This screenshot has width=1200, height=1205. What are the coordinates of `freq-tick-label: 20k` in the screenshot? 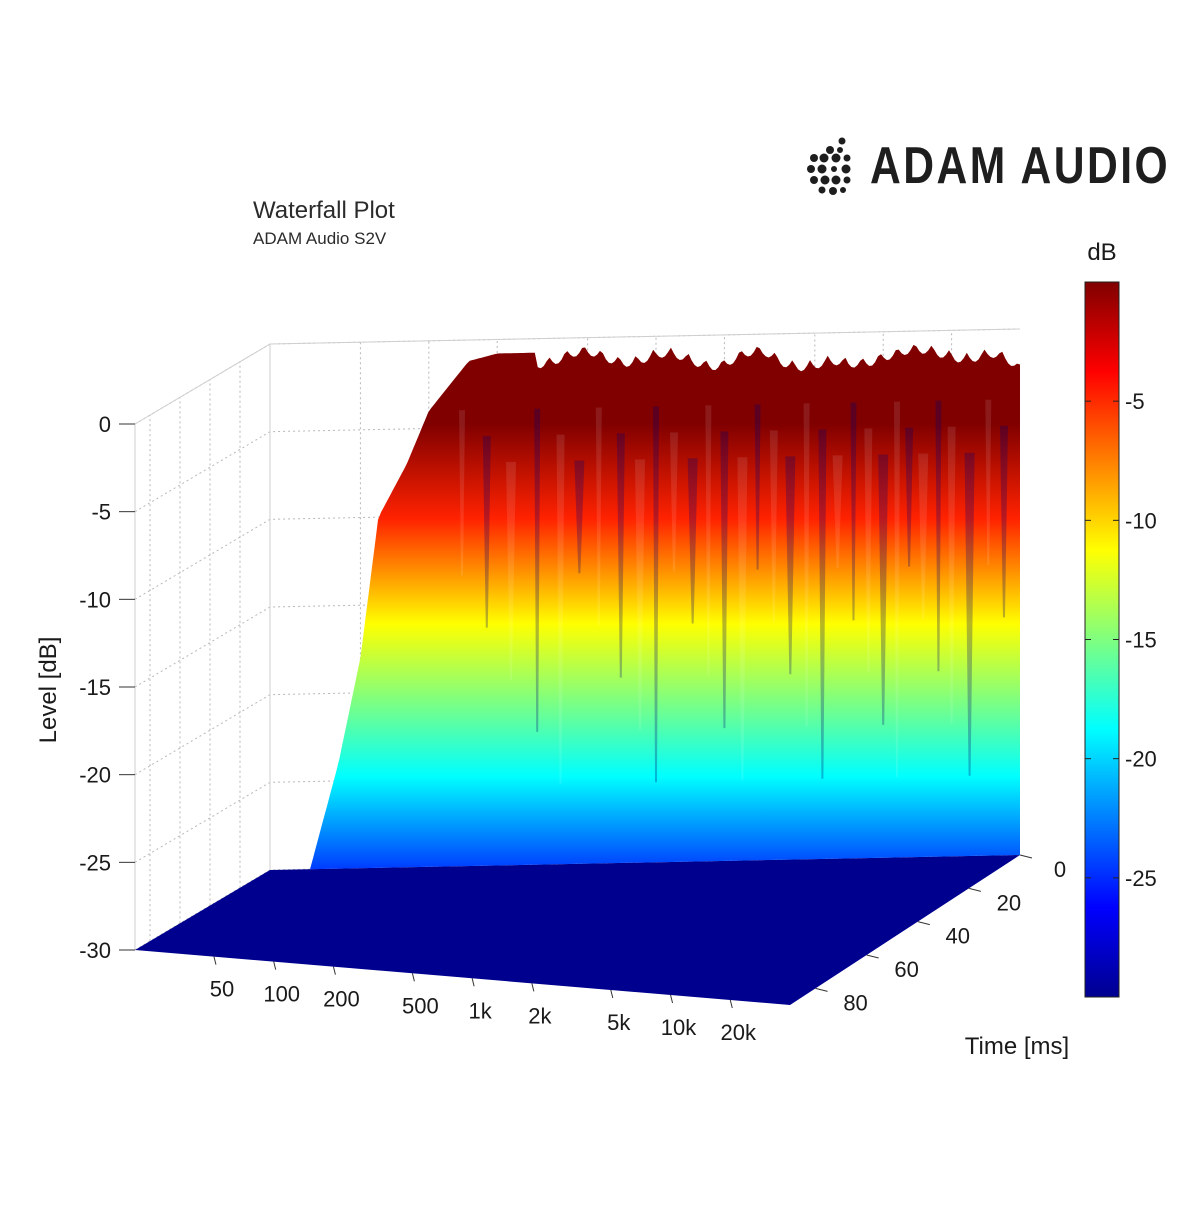 It's located at (739, 1032).